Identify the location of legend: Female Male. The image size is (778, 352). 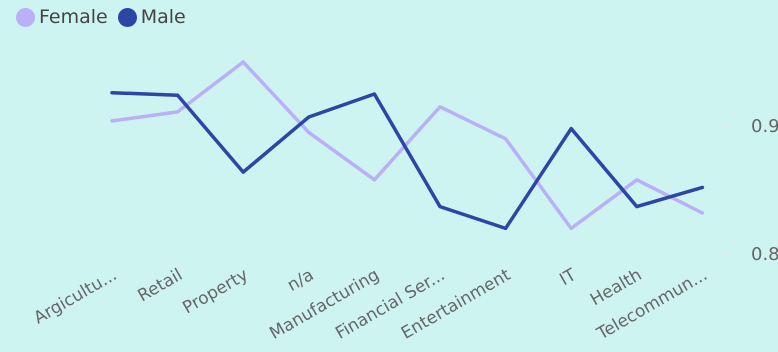
(101, 17).